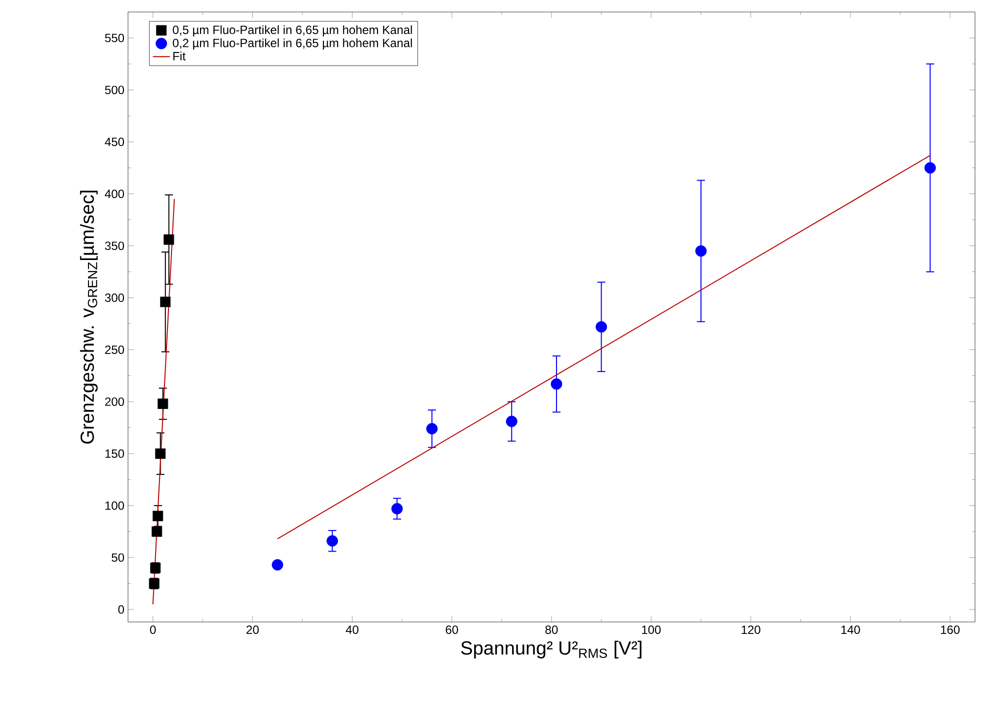 The height and width of the screenshot is (727, 986). Describe the element at coordinates (551, 649) in the screenshot. I see `x-axis-title: Spannung² U²$_{RMS}$ [V²]` at that location.